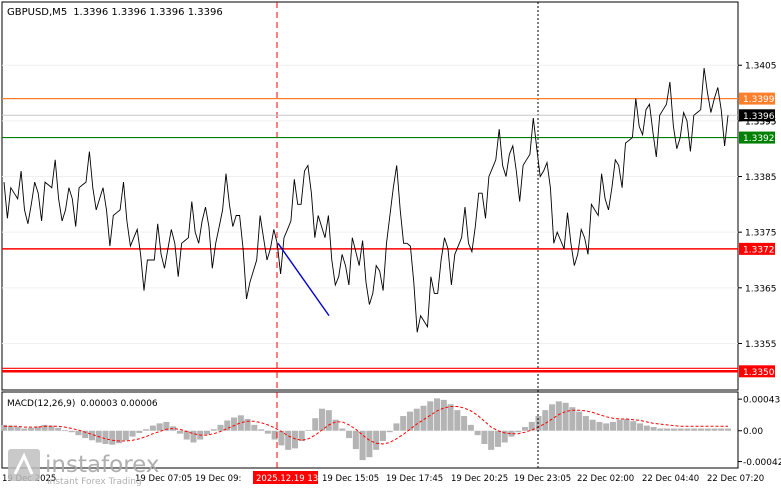 This screenshot has height=489, width=781. Describe the element at coordinates (366, 425) in the screenshot. I see `macd-signal-line` at that location.